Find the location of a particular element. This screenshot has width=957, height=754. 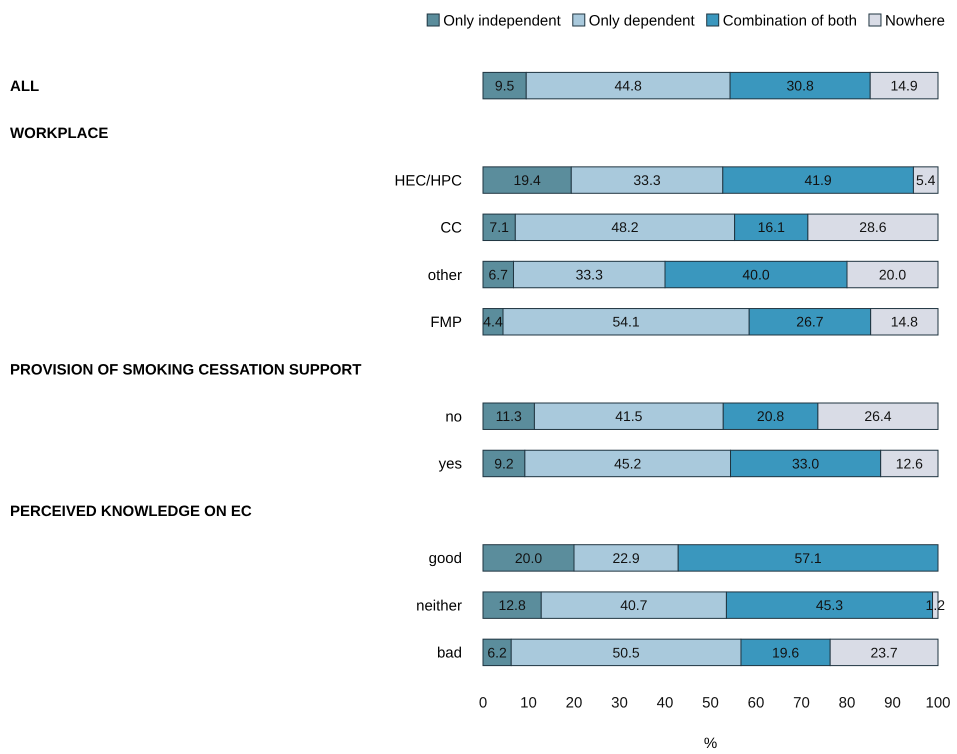

y-tick-label: good is located at coordinates (445, 559).